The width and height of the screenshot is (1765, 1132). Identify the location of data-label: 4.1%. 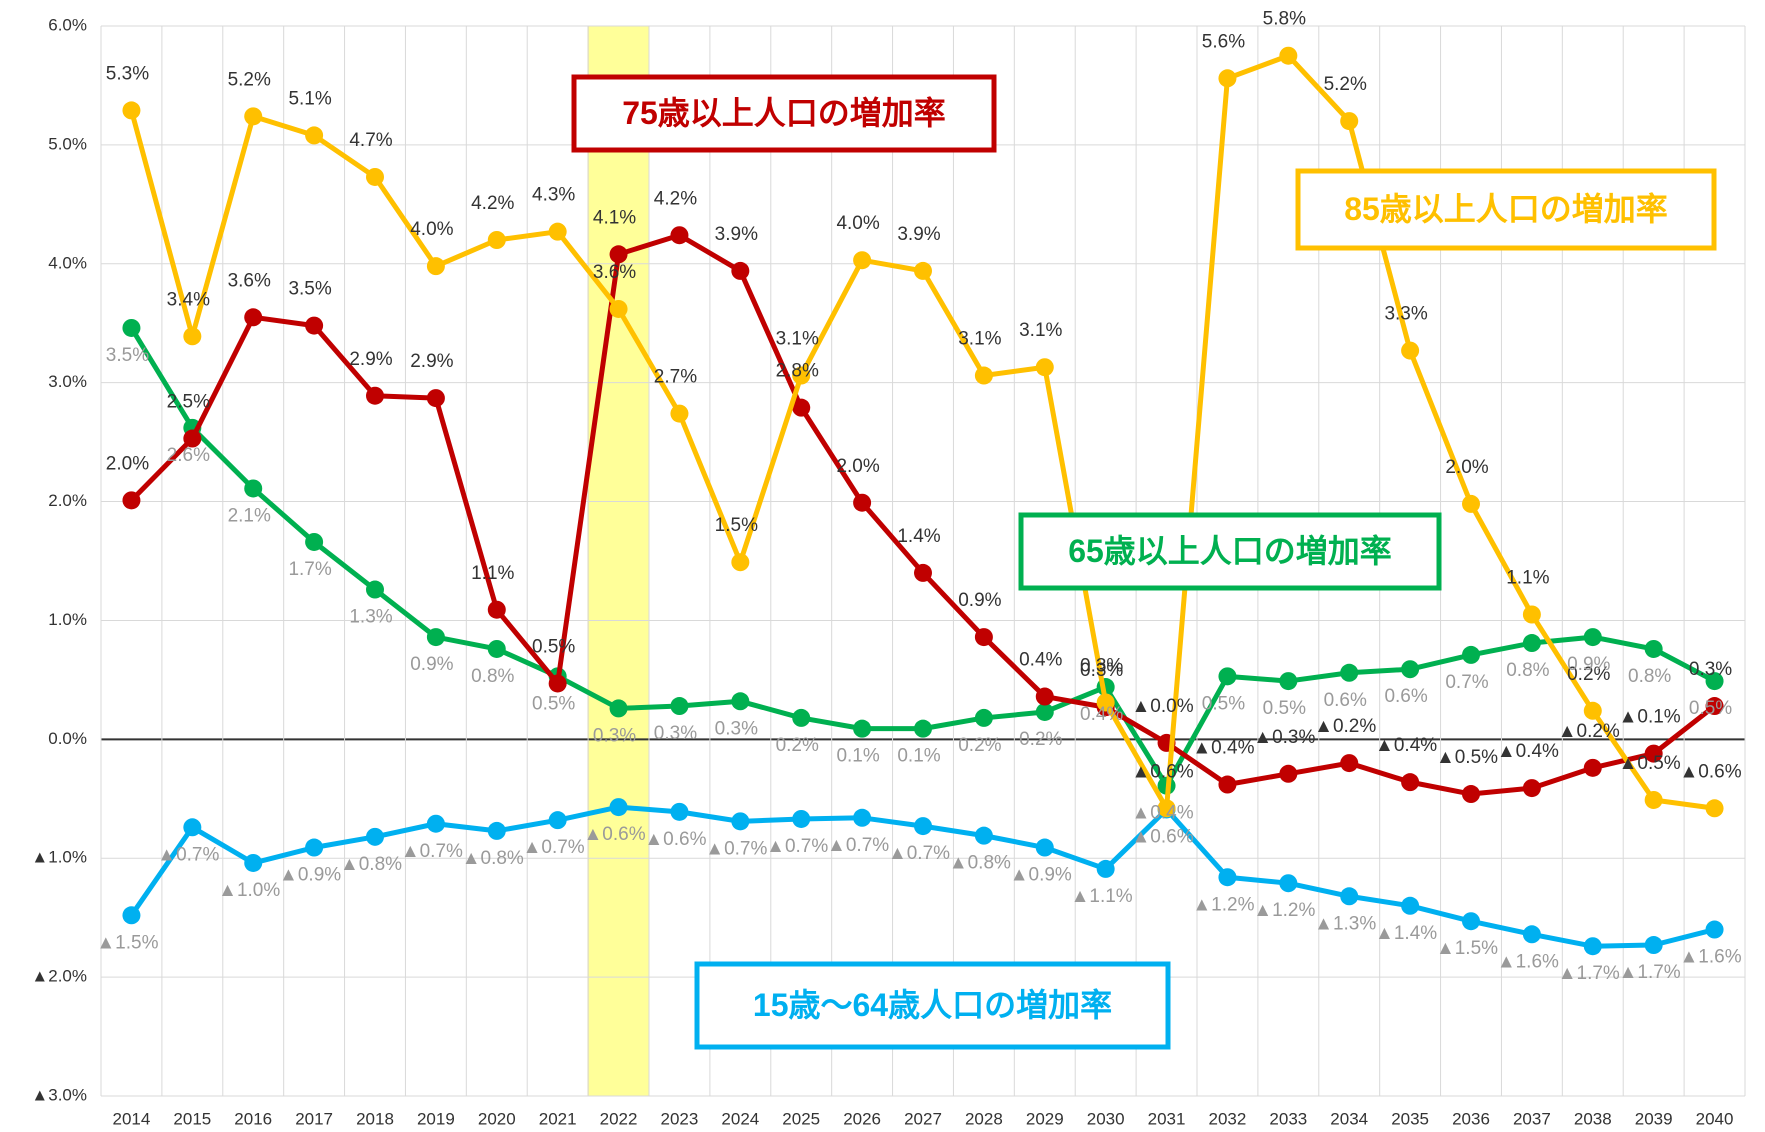
(614, 217).